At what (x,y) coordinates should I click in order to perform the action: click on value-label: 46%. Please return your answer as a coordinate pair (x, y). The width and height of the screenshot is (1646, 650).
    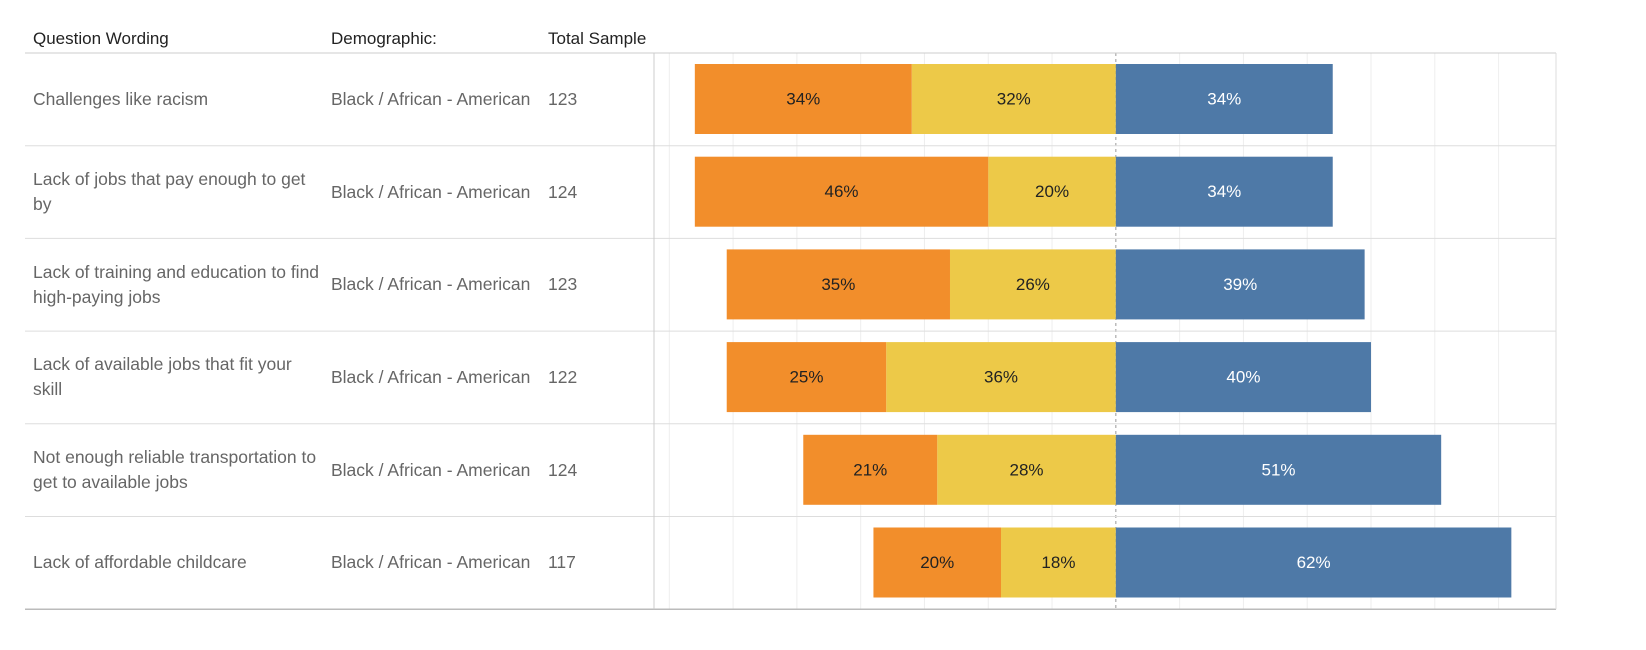
    Looking at the image, I should click on (842, 191).